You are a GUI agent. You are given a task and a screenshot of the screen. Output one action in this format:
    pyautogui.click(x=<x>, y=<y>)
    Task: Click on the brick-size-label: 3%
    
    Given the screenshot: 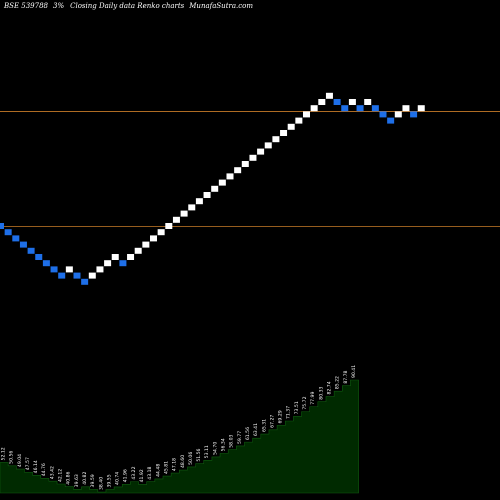 What is the action you would take?
    pyautogui.click(x=59, y=6)
    